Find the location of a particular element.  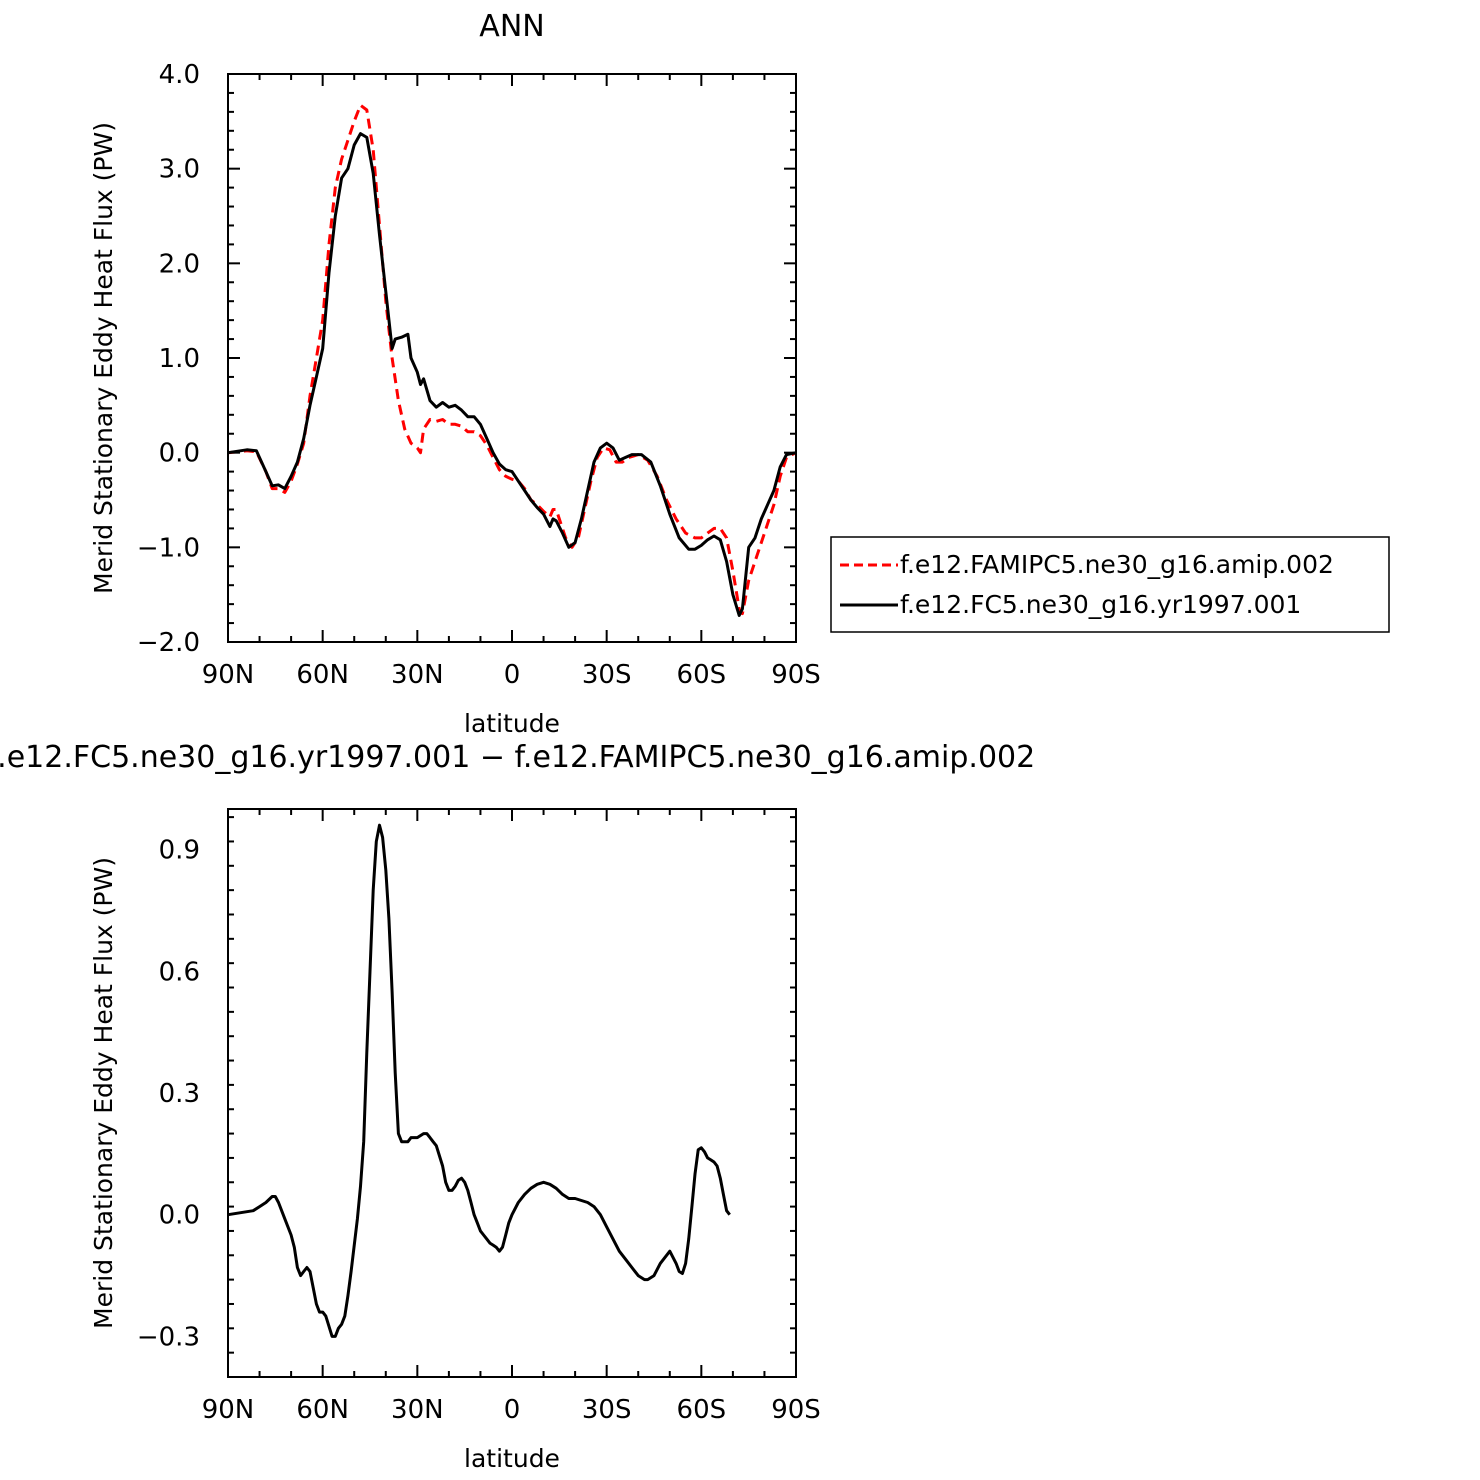

legend-box is located at coordinates (1110, 584).